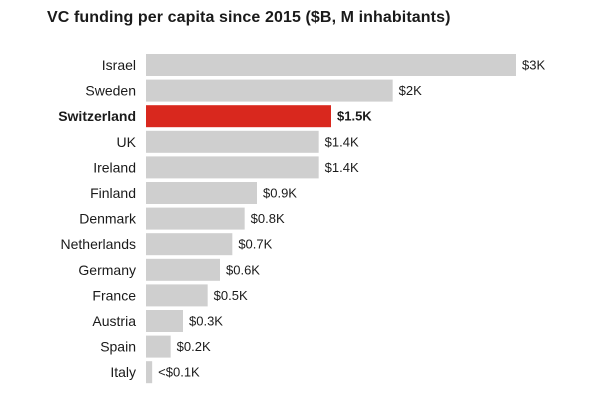  I want to click on value-label-austria: $0.3K, so click(206, 321).